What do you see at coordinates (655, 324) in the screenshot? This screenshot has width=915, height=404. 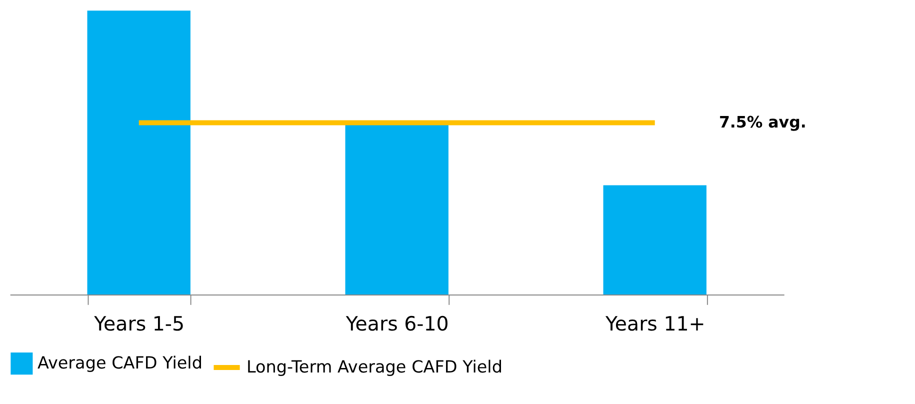 I see `x-tick-label: Years 11+` at bounding box center [655, 324].